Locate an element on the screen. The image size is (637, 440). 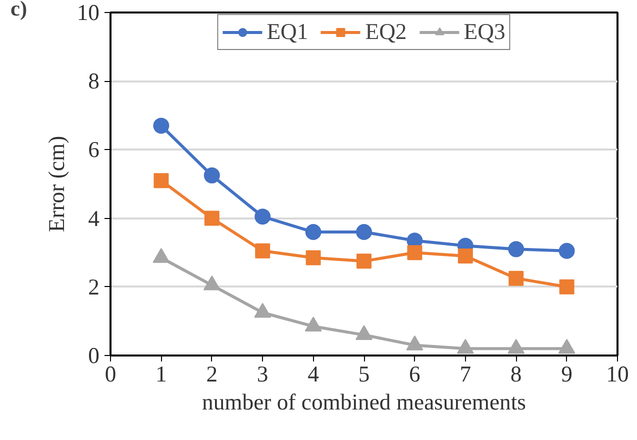
text: c) is located at coordinates (19, 10).